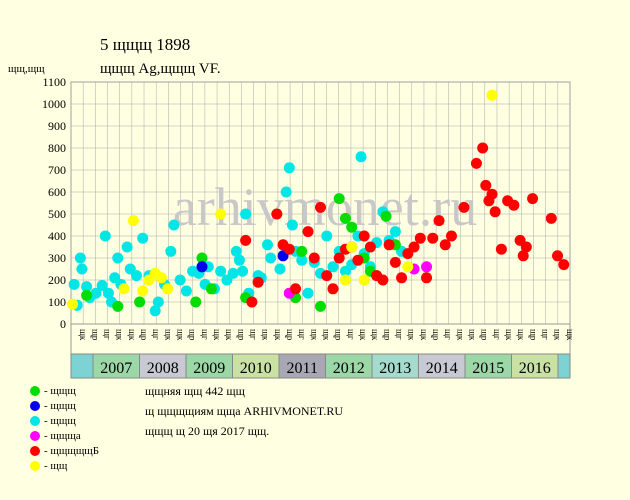  I want to click on note-line: щщняя щщ 442 щщ, so click(195, 391).